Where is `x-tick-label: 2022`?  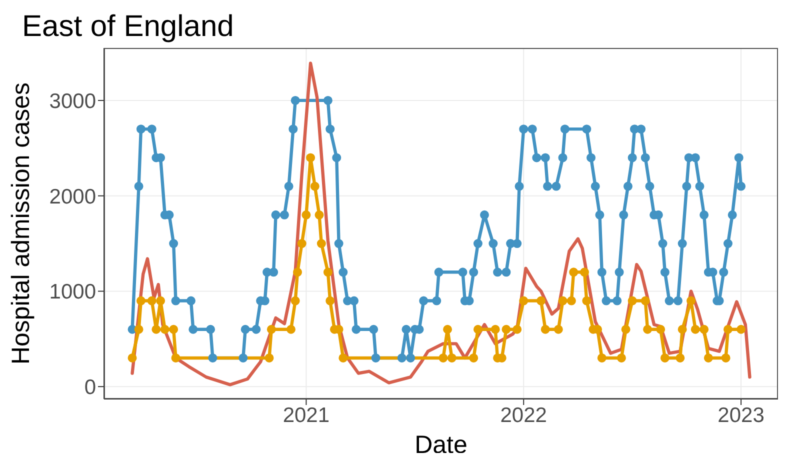 x-tick-label: 2022 is located at coordinates (523, 415).